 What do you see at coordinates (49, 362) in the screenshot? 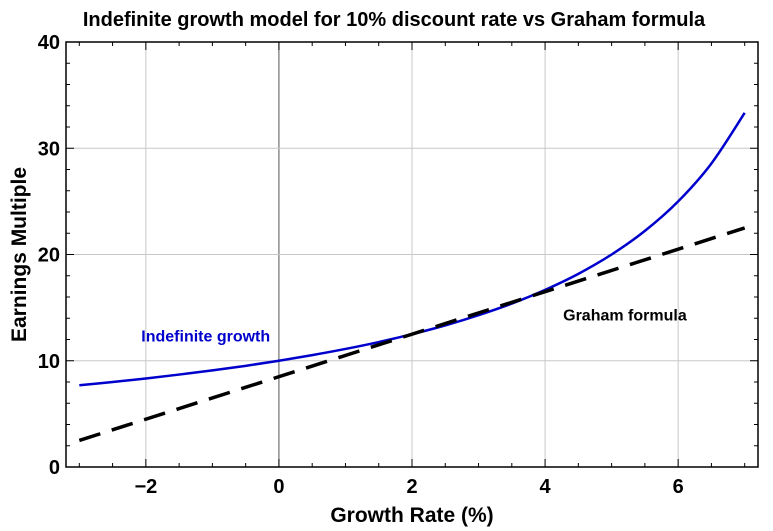
I see `y-tick-label: 10` at bounding box center [49, 362].